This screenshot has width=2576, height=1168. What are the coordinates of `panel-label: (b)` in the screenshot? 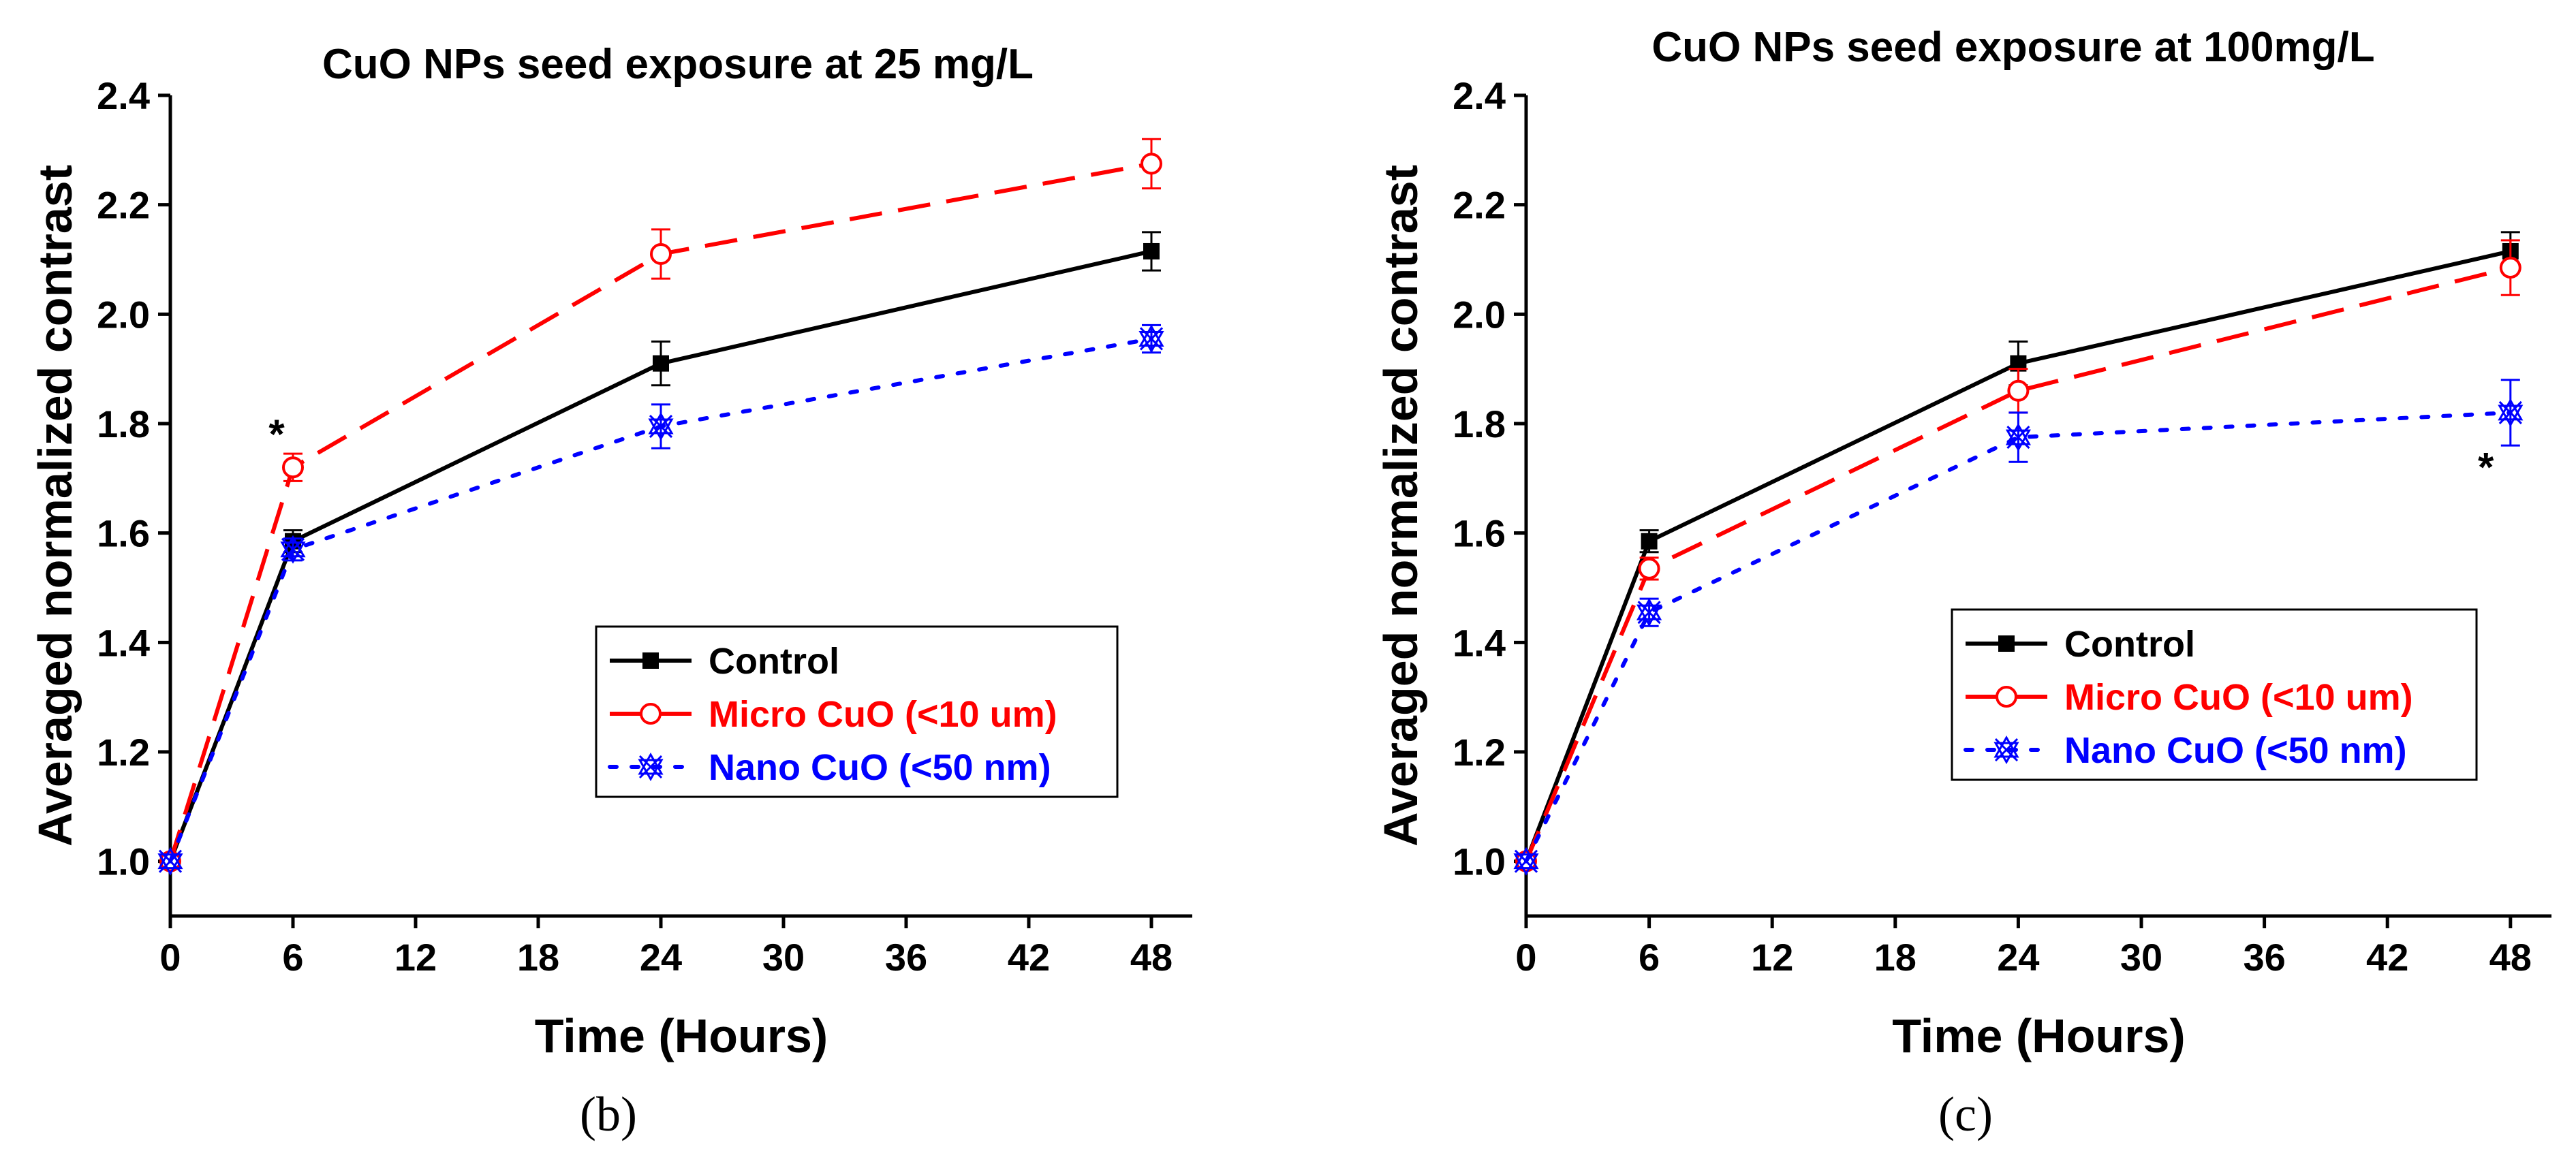 It's located at (608, 1114).